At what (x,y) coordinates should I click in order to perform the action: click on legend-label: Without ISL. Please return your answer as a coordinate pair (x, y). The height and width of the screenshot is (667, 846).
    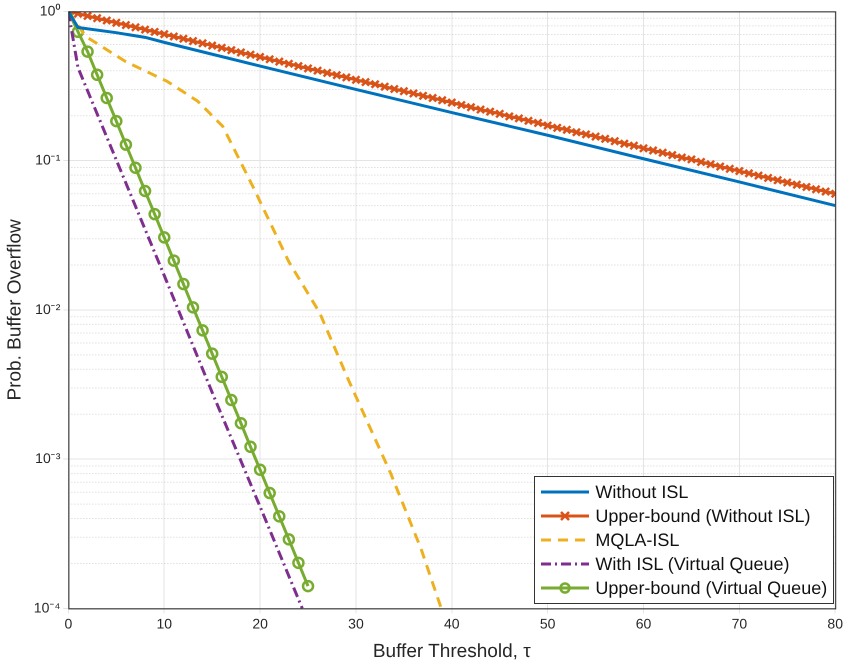
    Looking at the image, I should click on (641, 492).